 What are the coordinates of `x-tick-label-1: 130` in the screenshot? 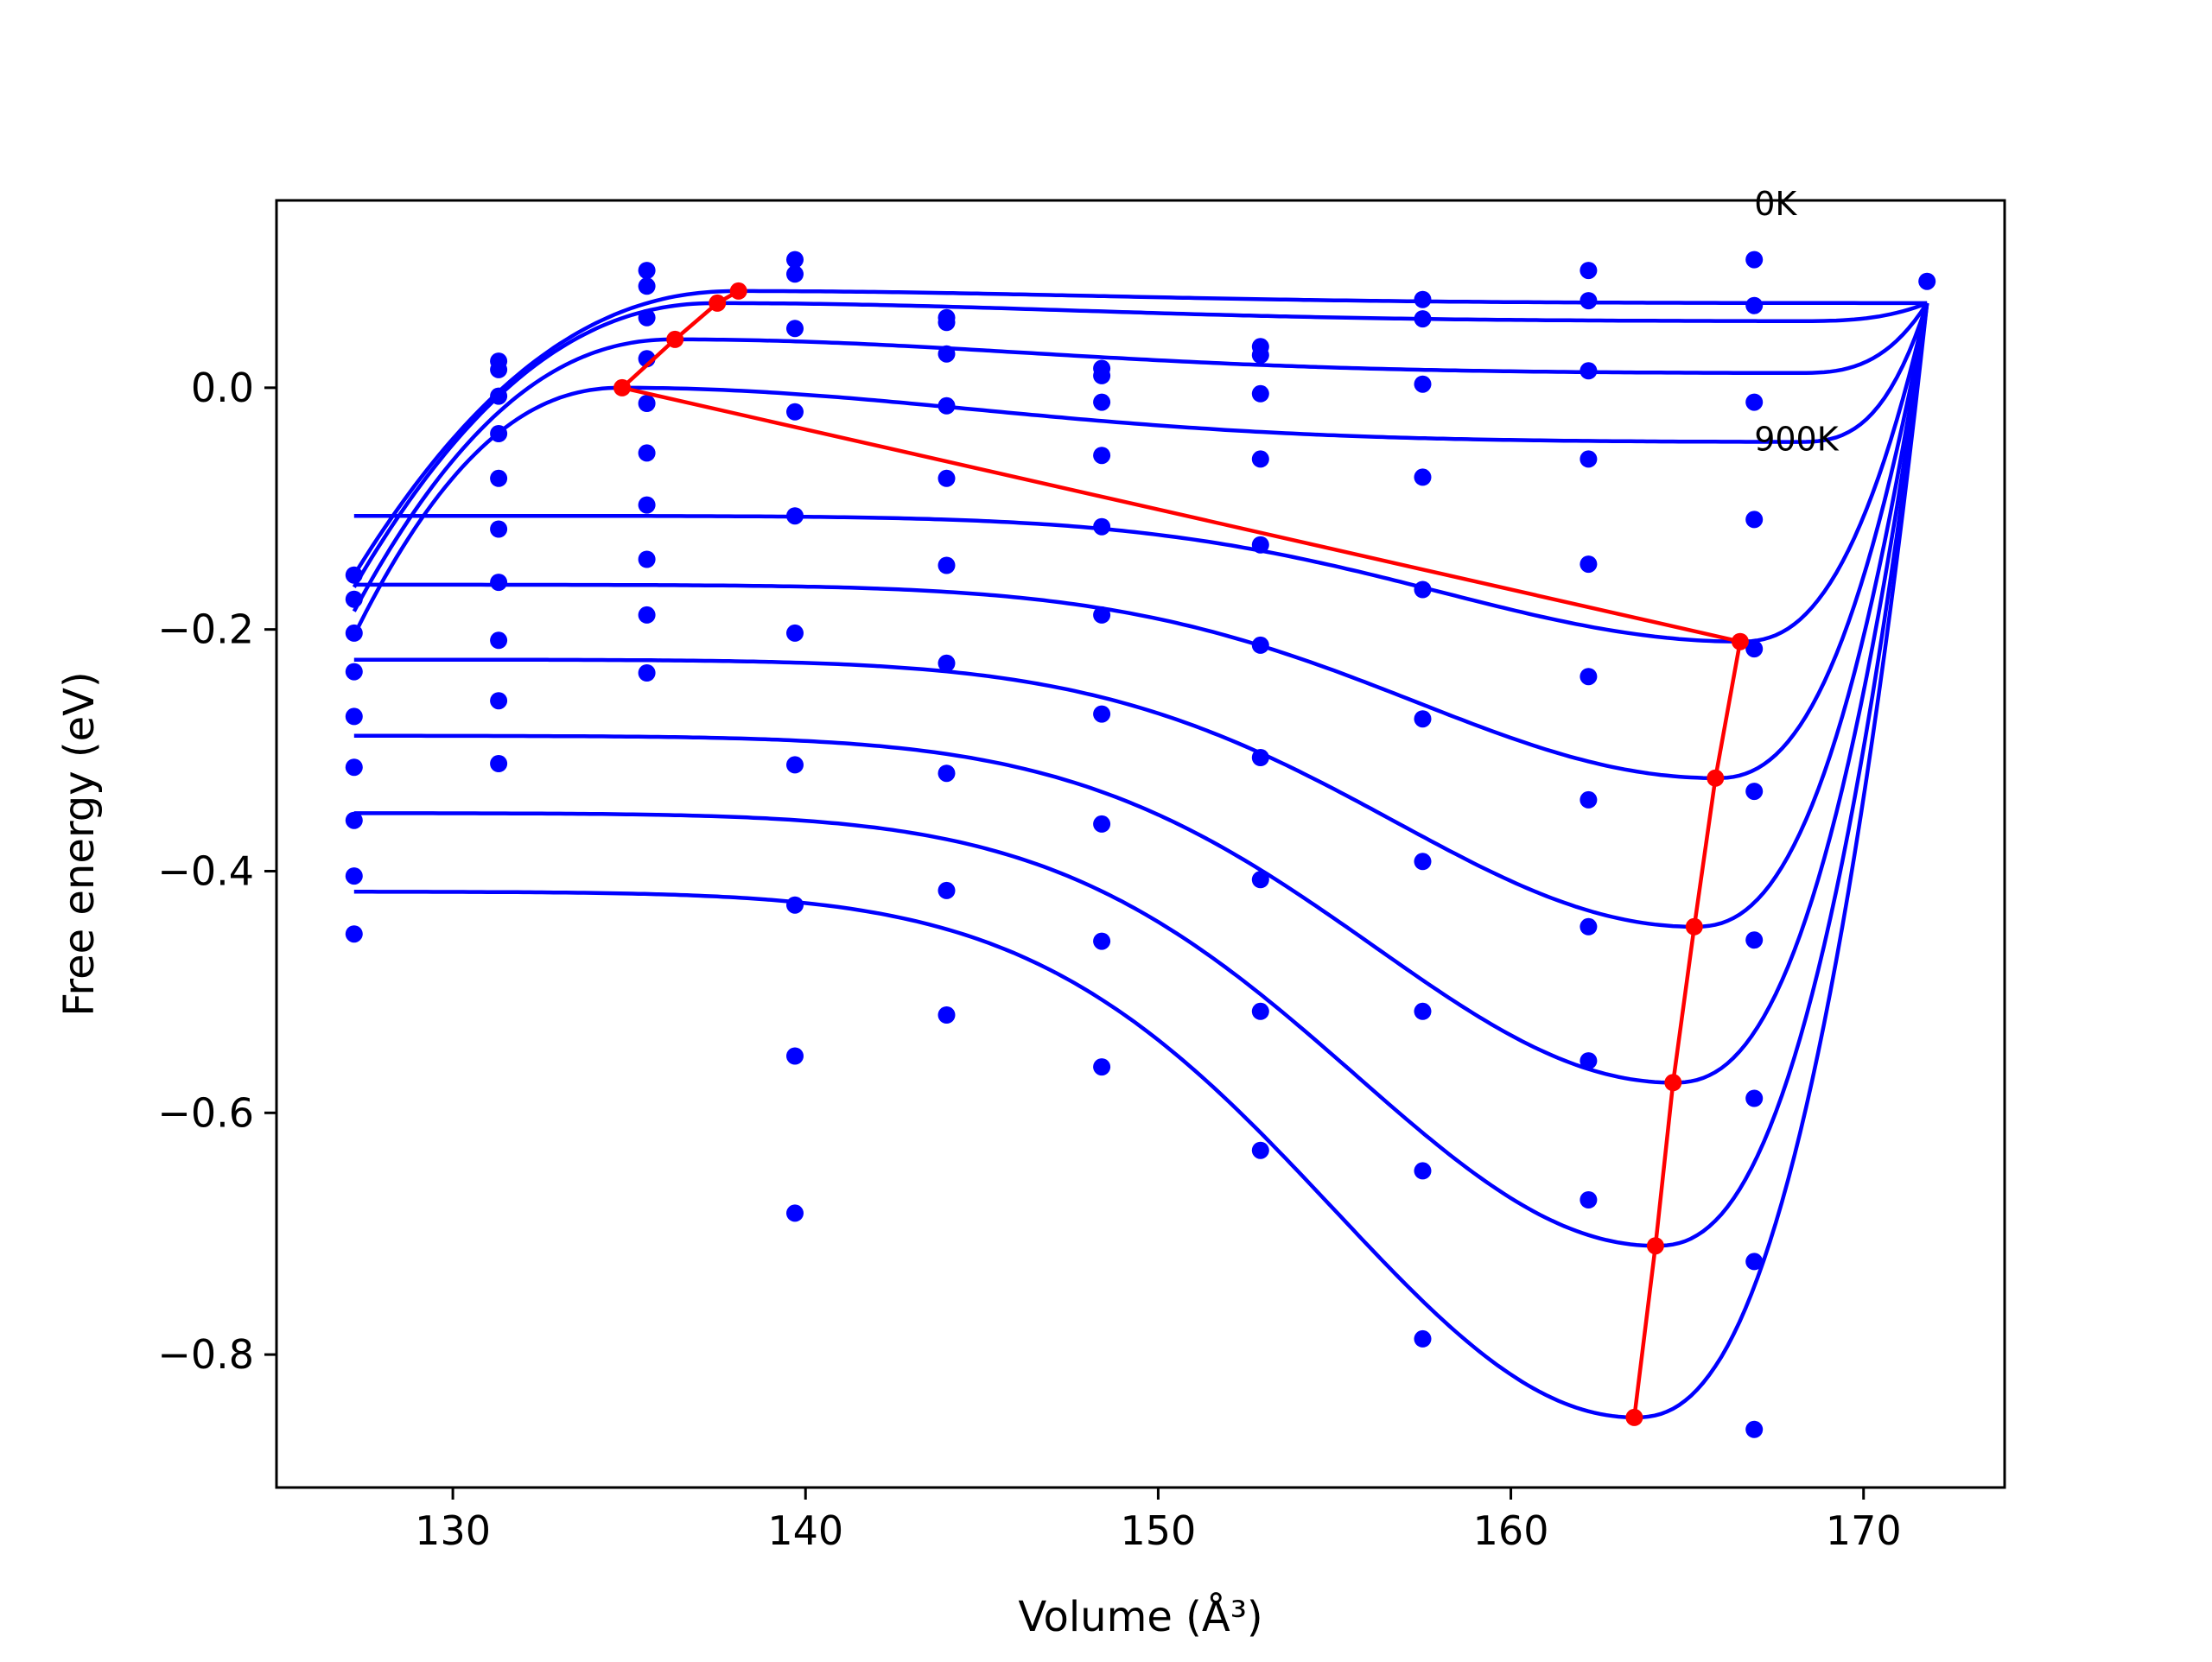 It's located at (453, 1530).